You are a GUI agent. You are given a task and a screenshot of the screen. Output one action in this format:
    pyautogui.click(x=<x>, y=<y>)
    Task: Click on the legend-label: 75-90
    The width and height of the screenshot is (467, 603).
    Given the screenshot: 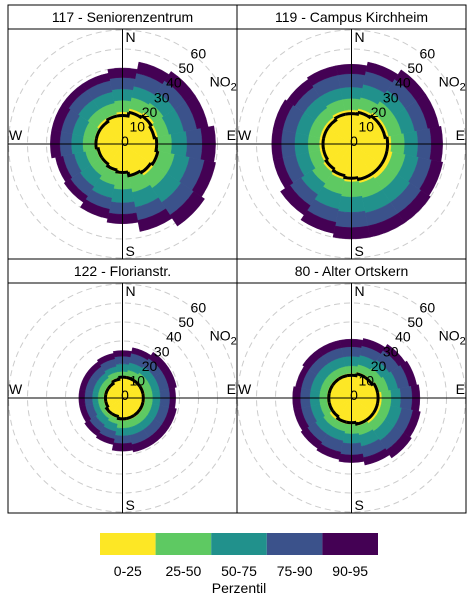 What is the action you would take?
    pyautogui.click(x=295, y=571)
    